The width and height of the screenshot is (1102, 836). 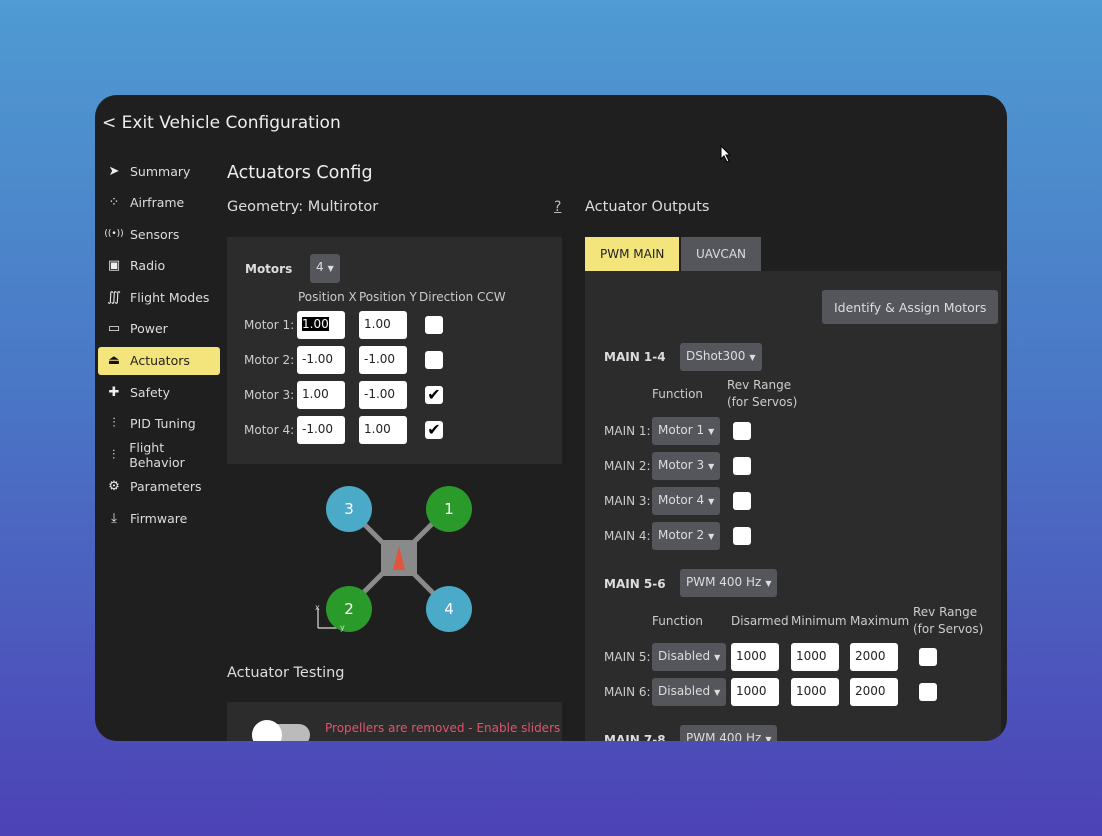 What do you see at coordinates (729, 583) in the screenshot?
I see `group2-protocol-select: PWM 400 Hz ▼` at bounding box center [729, 583].